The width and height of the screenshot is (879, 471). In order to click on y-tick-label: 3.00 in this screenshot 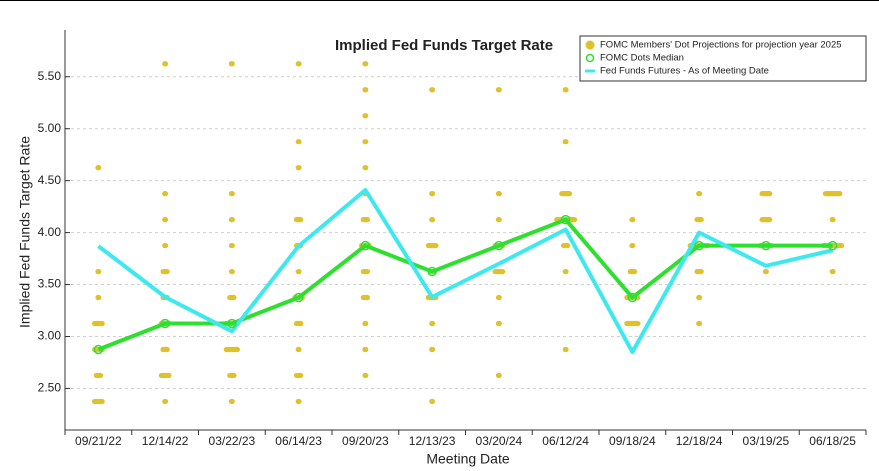, I will do `click(50, 336)`.